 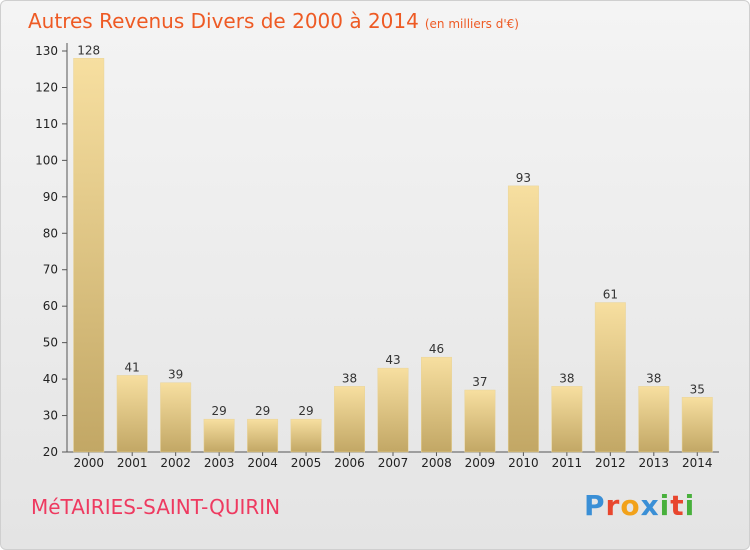 I want to click on y-tick-label: 40, so click(x=50, y=379).